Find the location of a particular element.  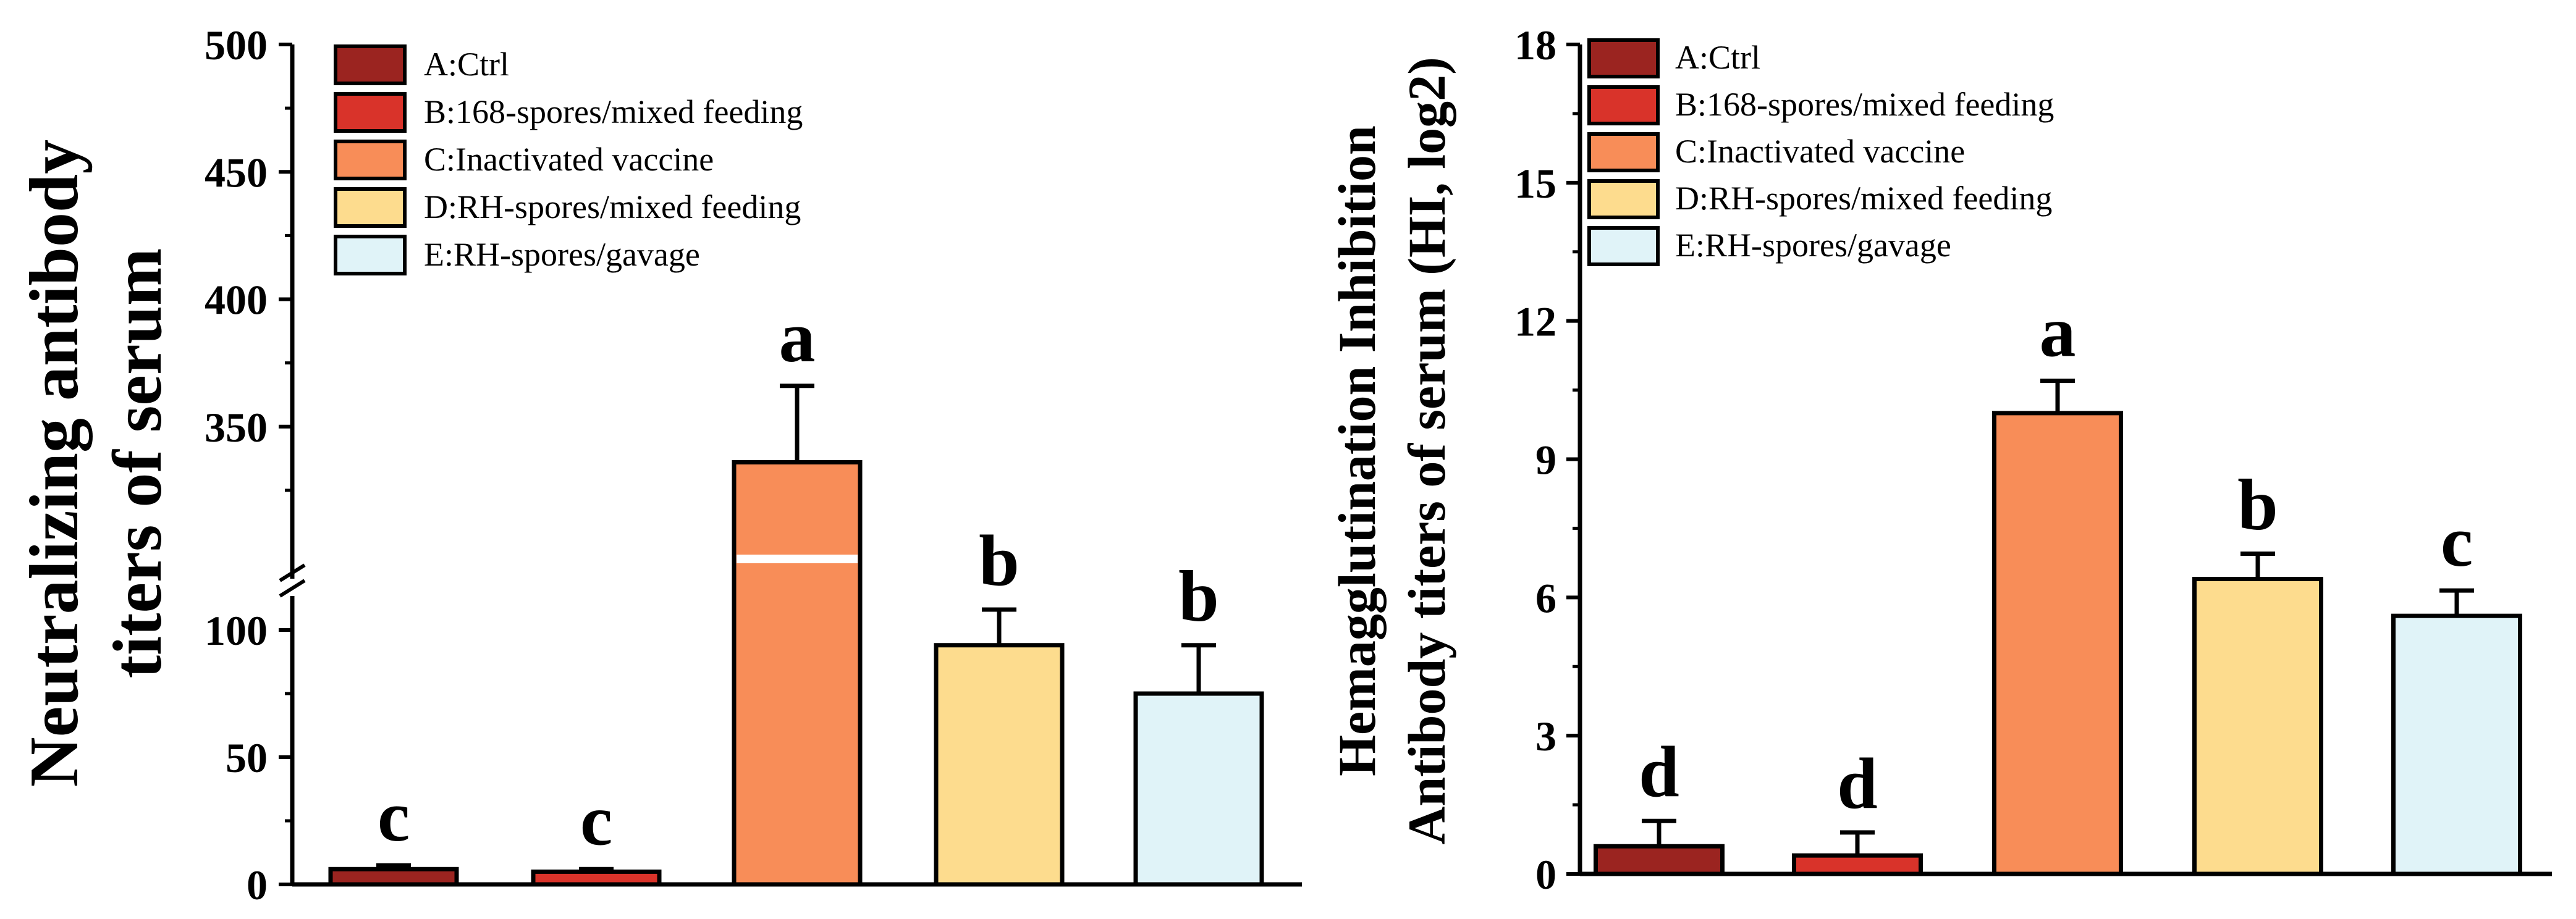

chart2-y-tick-label: 12 is located at coordinates (1535, 321).